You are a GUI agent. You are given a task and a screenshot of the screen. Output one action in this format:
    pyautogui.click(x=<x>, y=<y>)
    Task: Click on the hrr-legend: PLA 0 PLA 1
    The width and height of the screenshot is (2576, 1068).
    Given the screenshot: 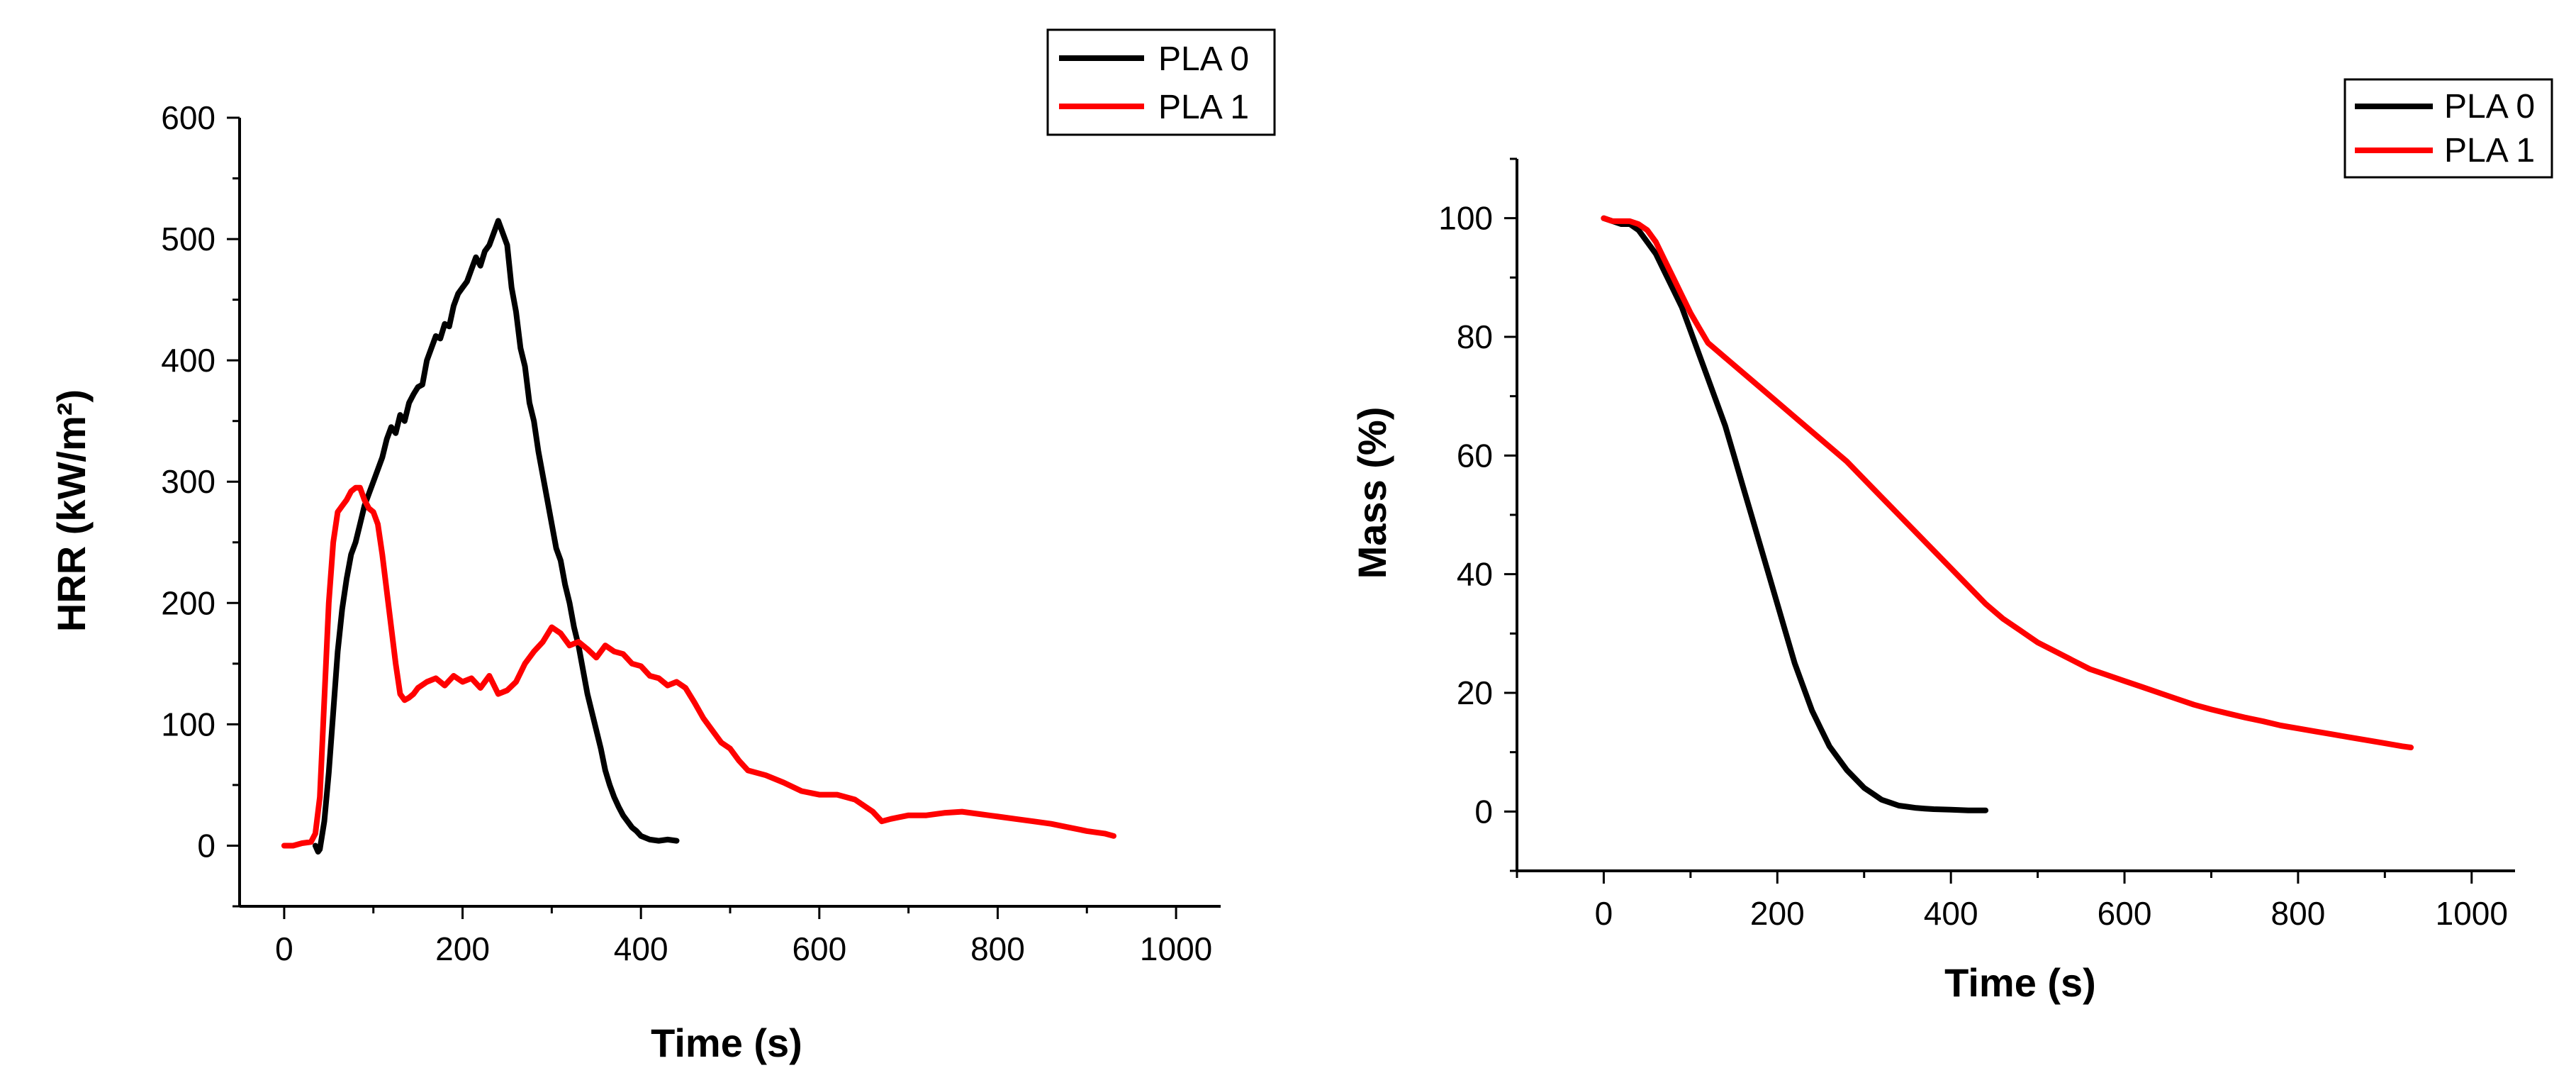 What is the action you would take?
    pyautogui.click(x=1161, y=82)
    